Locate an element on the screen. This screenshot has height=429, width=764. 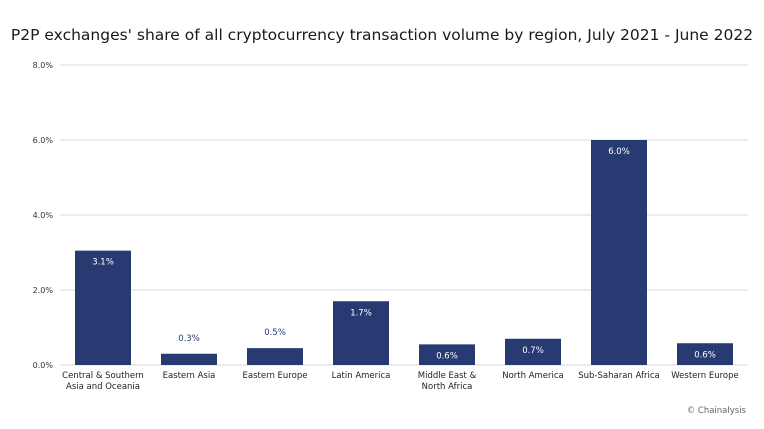
y-tick-label: 4.0% is located at coordinates (43, 215).